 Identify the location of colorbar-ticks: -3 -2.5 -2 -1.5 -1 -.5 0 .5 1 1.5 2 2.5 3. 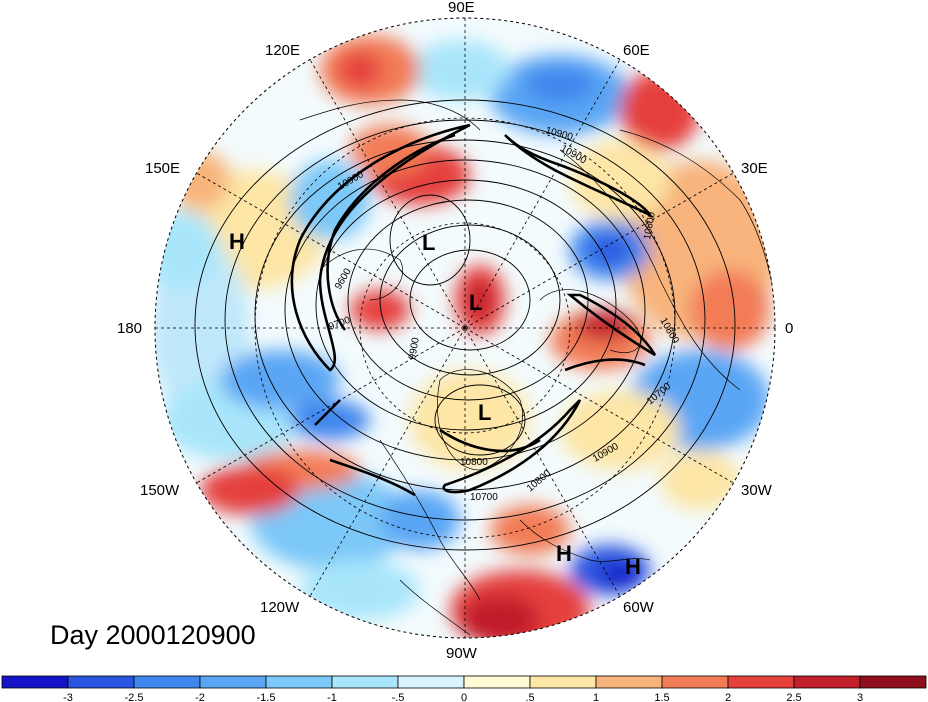
(463, 697).